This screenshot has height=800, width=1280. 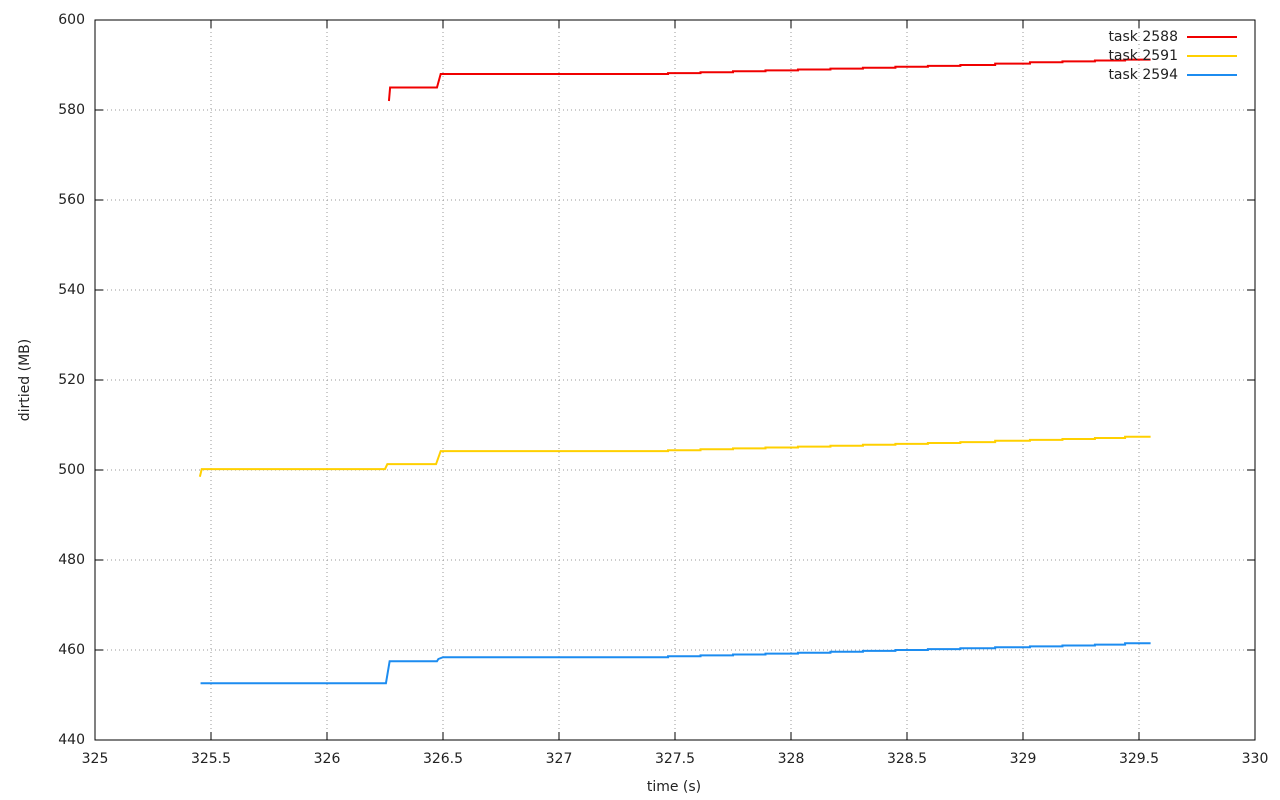 I want to click on y-tick-label: 480, so click(x=71, y=560).